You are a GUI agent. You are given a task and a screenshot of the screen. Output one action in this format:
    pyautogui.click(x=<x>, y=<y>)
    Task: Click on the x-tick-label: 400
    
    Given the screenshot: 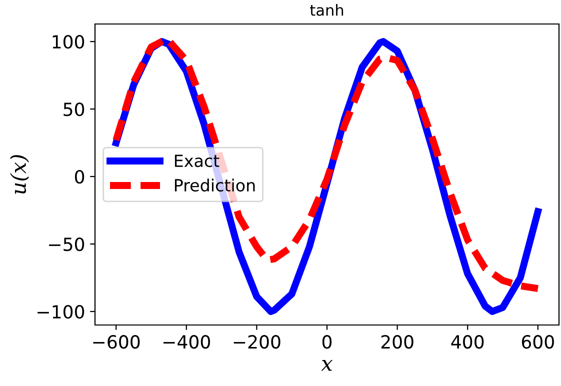 What is the action you would take?
    pyautogui.click(x=467, y=342)
    